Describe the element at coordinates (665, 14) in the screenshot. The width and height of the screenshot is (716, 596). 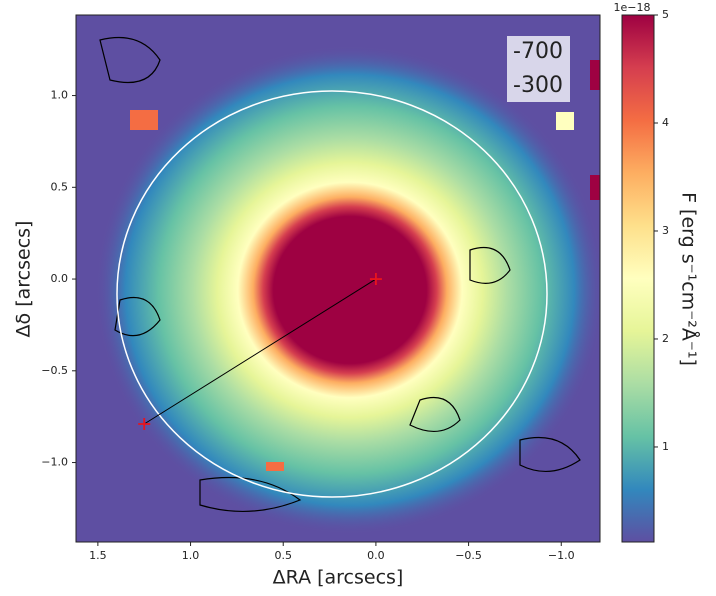
I see `colorbar-tick-label: 5` at that location.